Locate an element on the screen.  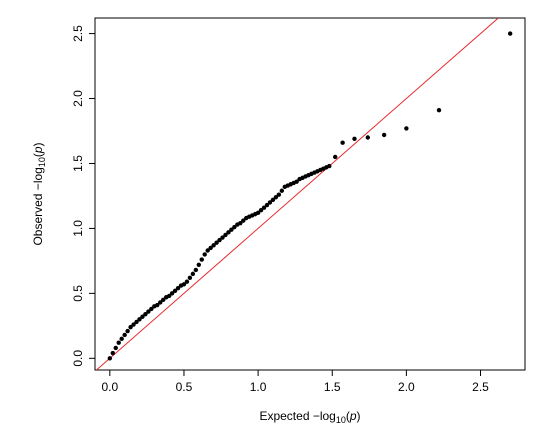
x-axis-title-variable: p is located at coordinates (353, 416).